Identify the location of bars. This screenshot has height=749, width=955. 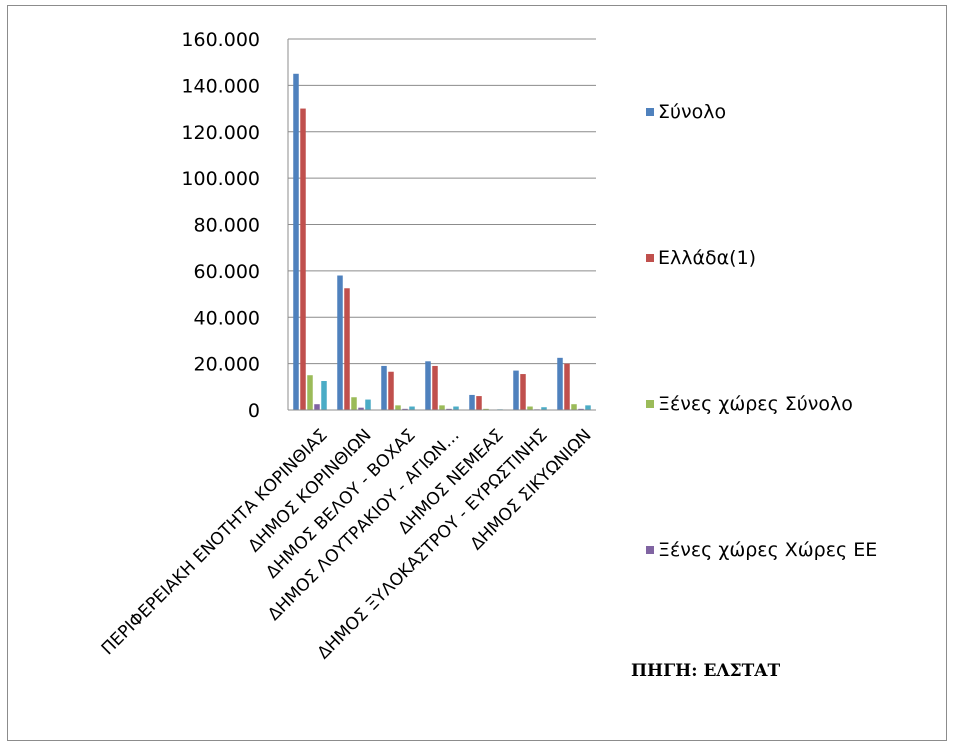
(442, 242).